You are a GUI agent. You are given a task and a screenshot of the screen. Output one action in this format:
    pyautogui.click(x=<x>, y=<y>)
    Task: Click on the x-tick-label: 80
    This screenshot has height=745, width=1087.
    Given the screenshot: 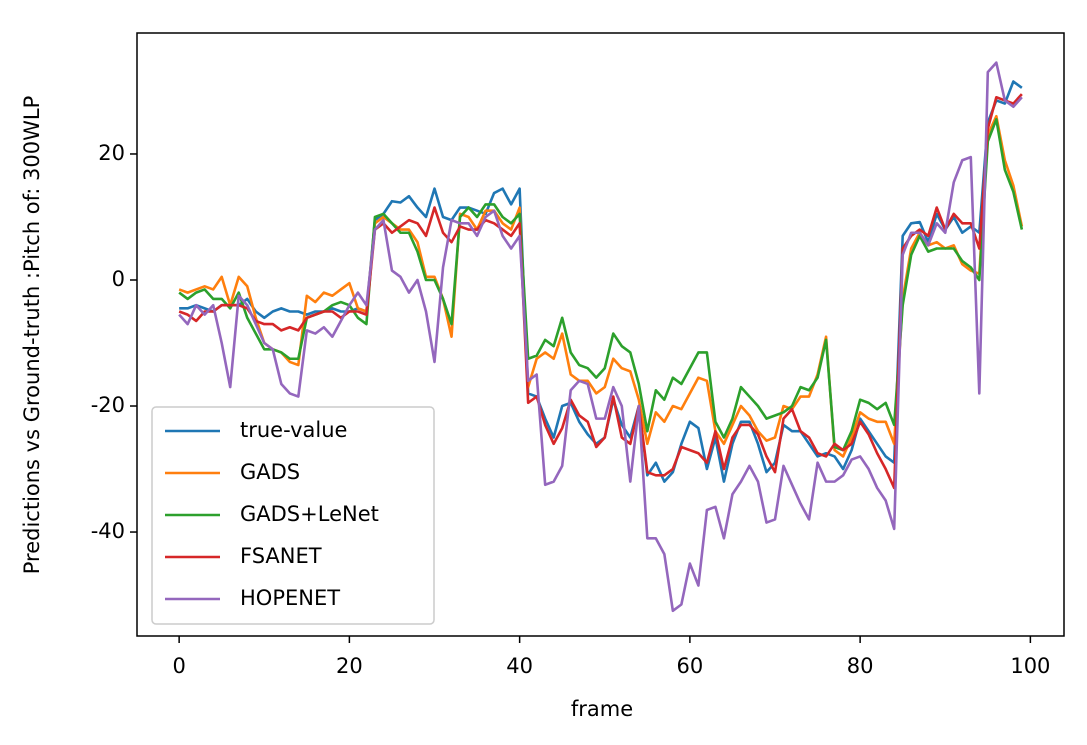 What is the action you would take?
    pyautogui.click(x=860, y=666)
    